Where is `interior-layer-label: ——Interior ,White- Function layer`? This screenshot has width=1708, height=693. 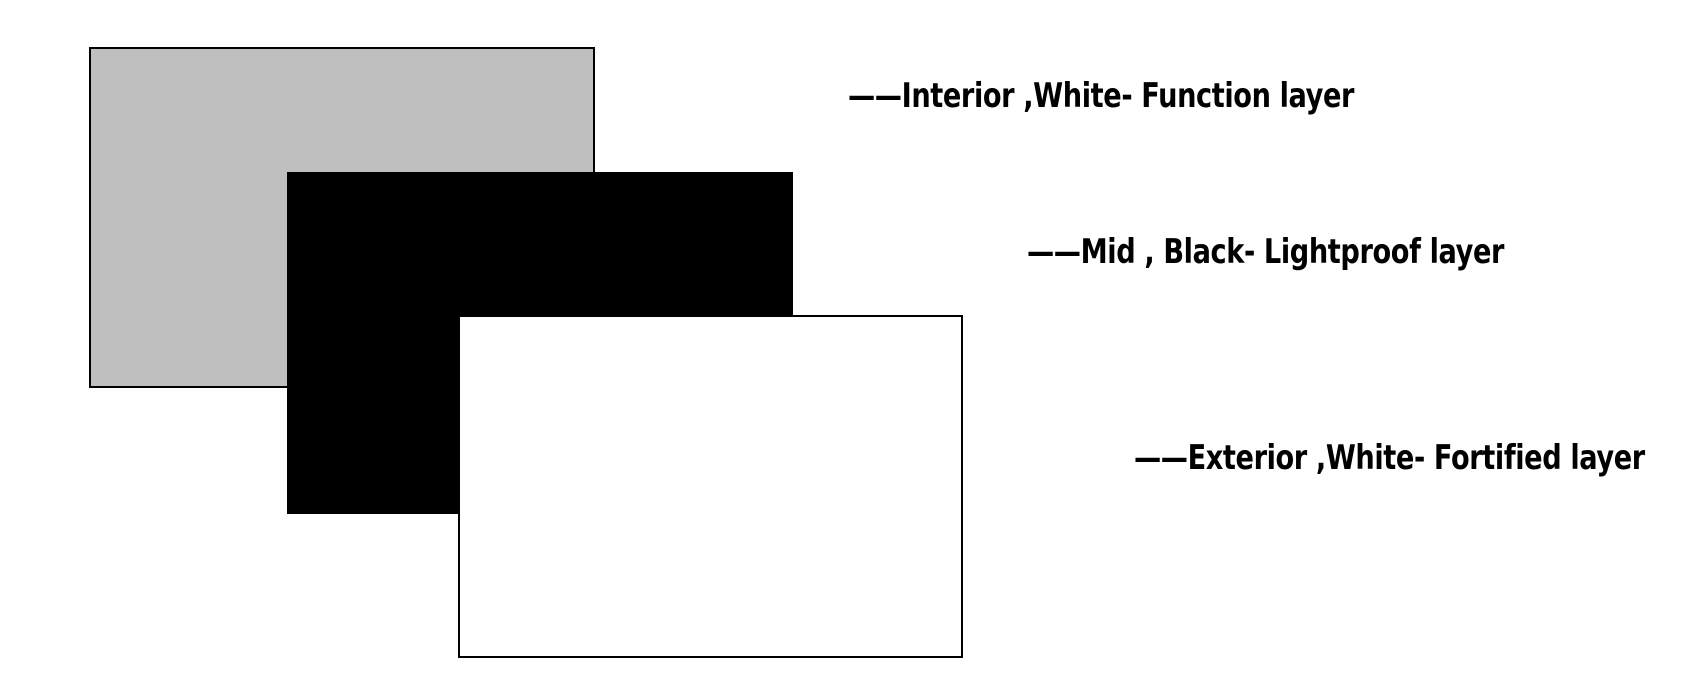 interior-layer-label: ——Interior ,White- Function layer is located at coordinates (1101, 96).